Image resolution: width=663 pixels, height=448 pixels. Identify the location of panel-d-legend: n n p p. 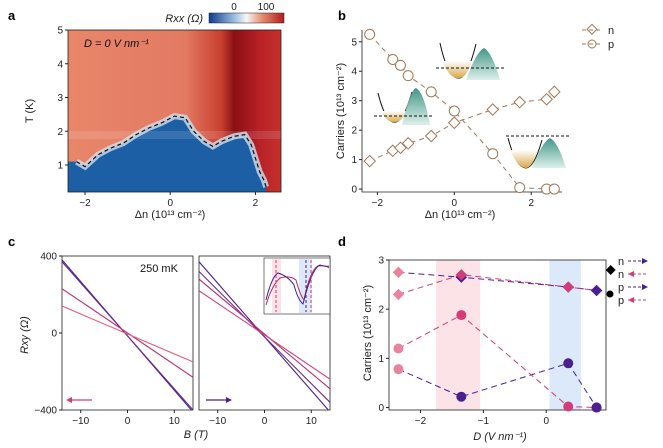
(626, 281).